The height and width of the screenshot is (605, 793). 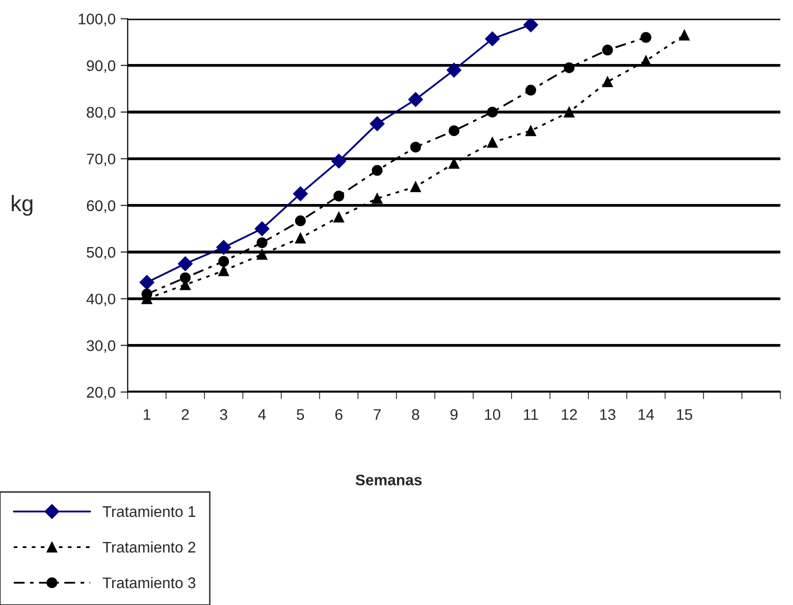 I want to click on x-tick-label: 4, so click(x=262, y=414).